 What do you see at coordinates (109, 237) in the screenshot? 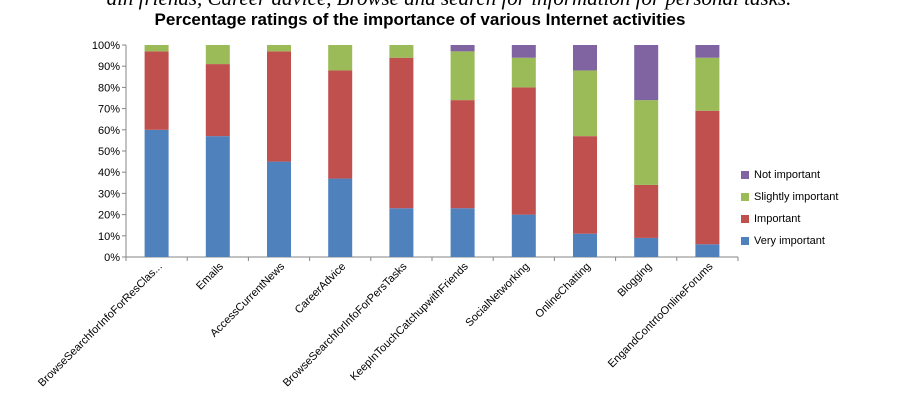
I see `y-tick-label: 10%` at bounding box center [109, 237].